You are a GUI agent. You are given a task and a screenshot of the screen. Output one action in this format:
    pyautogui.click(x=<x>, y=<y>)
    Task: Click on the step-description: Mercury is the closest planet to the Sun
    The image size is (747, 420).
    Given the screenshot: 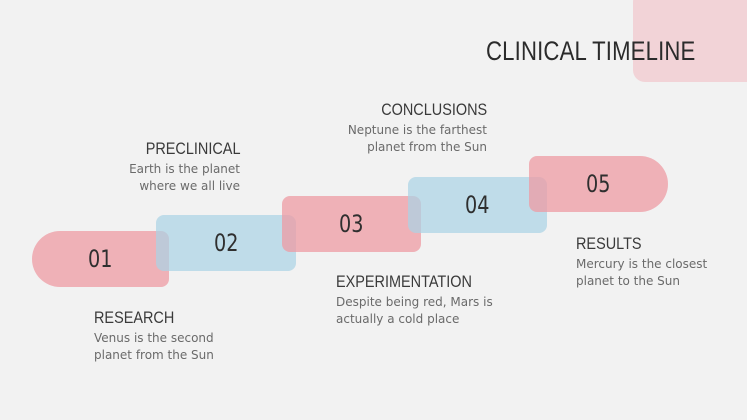 What is the action you would take?
    pyautogui.click(x=642, y=272)
    